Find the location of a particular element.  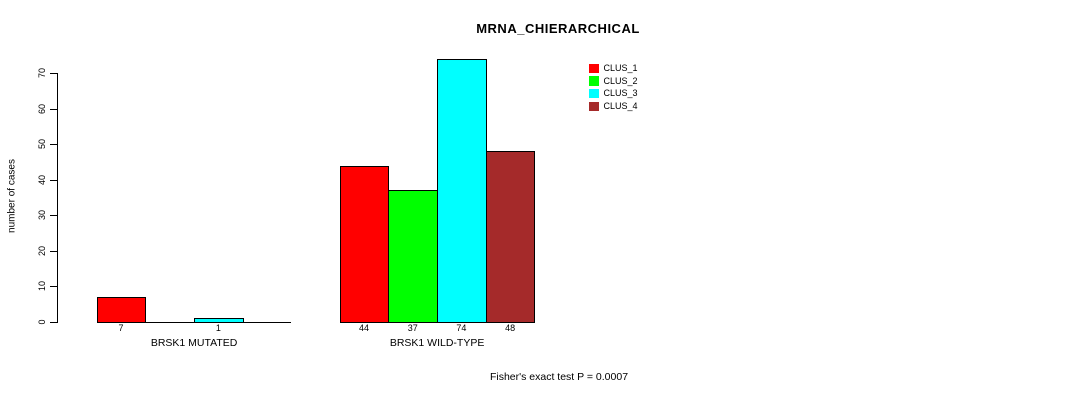

legend-item-clus_2: CLUS_2 is located at coordinates (613, 81).